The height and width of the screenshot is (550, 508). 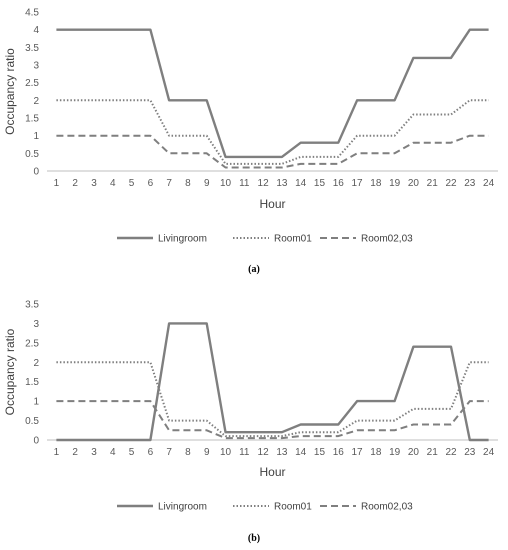 What do you see at coordinates (272, 132) in the screenshot?
I see `series-line-room01` at bounding box center [272, 132].